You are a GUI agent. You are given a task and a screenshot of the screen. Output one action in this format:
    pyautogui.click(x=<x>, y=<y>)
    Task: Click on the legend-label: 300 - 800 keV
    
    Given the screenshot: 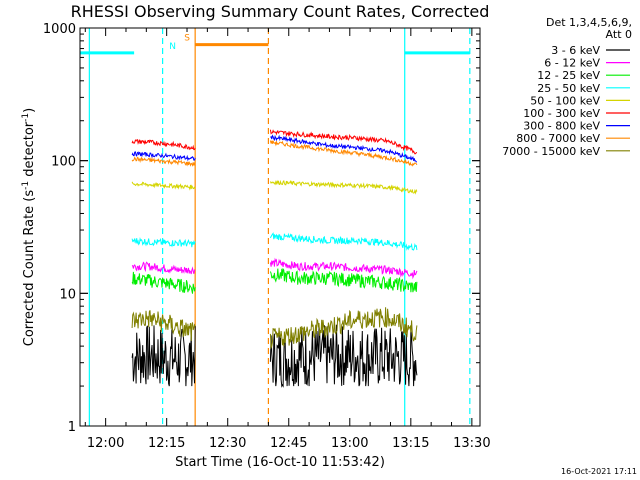 What is the action you would take?
    pyautogui.click(x=561, y=126)
    